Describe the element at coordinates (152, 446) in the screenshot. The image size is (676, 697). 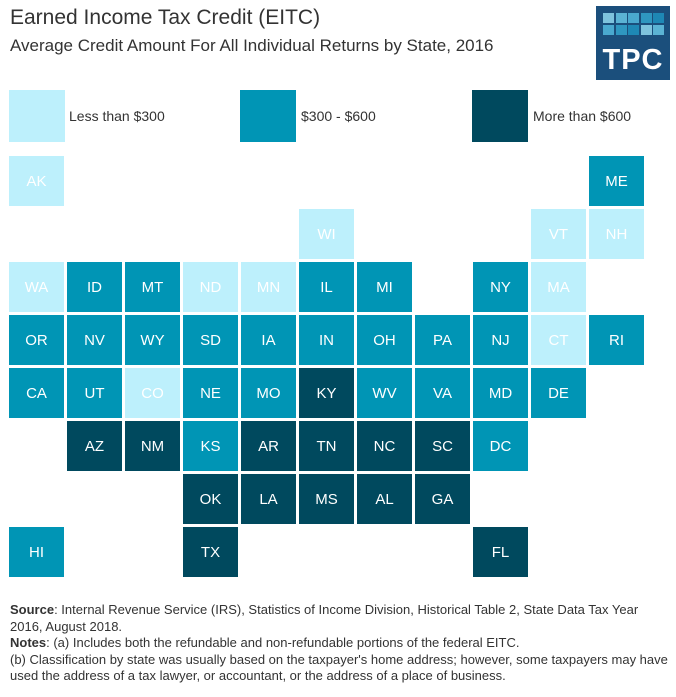
I see `state-tile-nm: NM` at that location.